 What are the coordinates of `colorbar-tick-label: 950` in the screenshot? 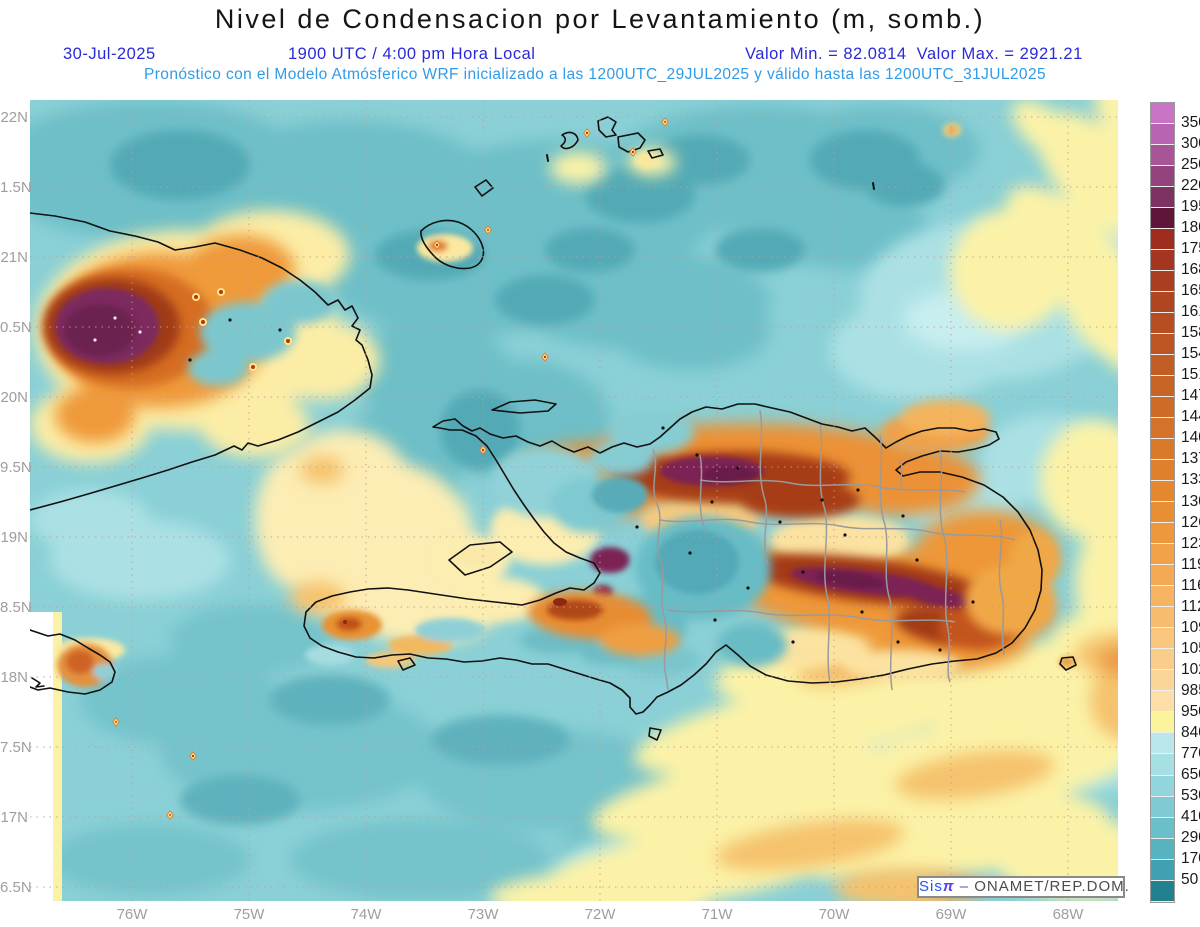 It's located at (1190, 711).